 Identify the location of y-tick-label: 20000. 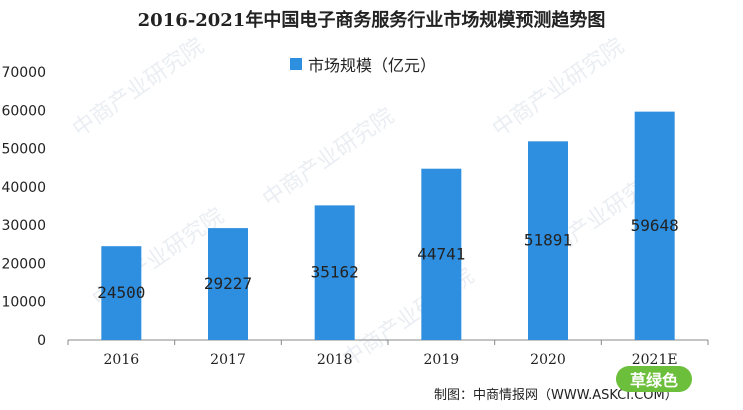
(23, 264).